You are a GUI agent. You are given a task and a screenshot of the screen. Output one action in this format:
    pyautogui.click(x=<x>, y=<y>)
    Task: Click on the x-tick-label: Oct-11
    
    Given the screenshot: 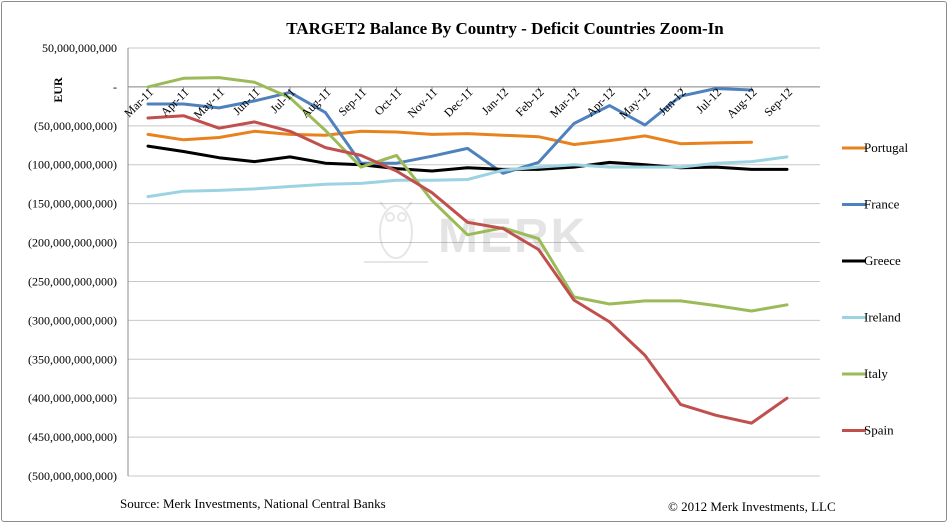 What is the action you would take?
    pyautogui.click(x=387, y=101)
    